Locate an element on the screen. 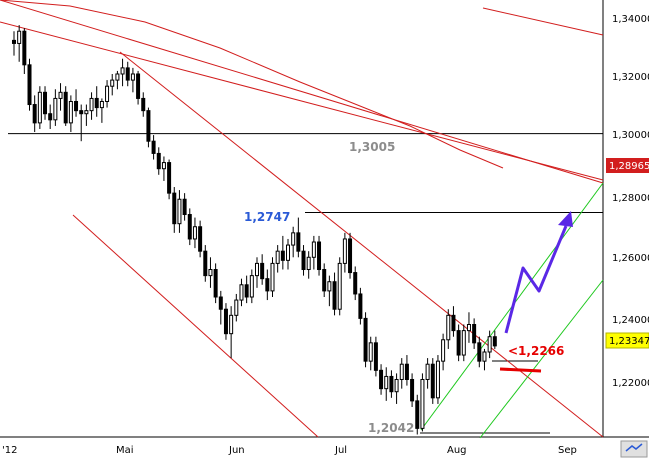 The height and width of the screenshot is (459, 649). current-price-yellow-text: 1,23347 is located at coordinates (629, 341).